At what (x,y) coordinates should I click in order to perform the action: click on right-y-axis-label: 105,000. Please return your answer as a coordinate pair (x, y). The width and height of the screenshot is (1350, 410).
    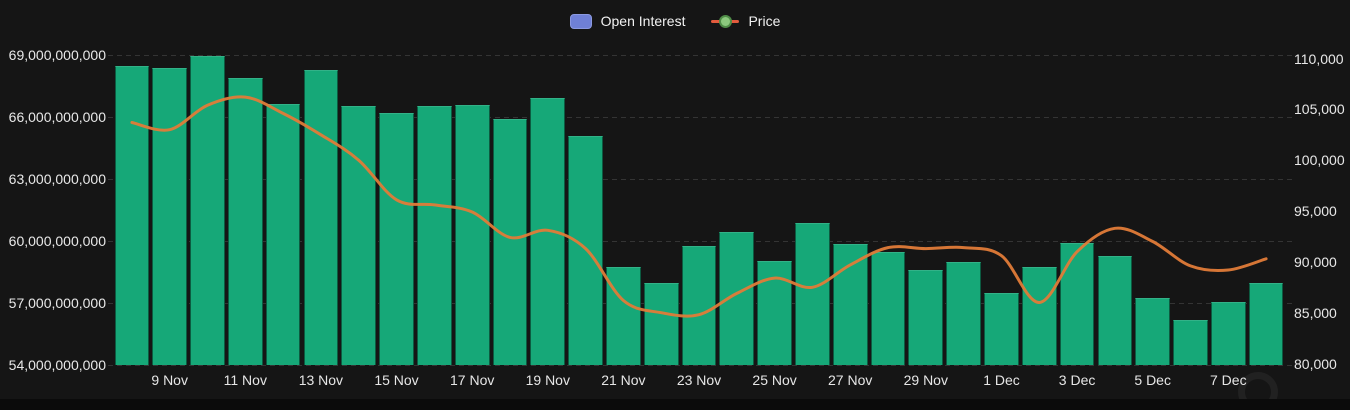
    Looking at the image, I should click on (1319, 109).